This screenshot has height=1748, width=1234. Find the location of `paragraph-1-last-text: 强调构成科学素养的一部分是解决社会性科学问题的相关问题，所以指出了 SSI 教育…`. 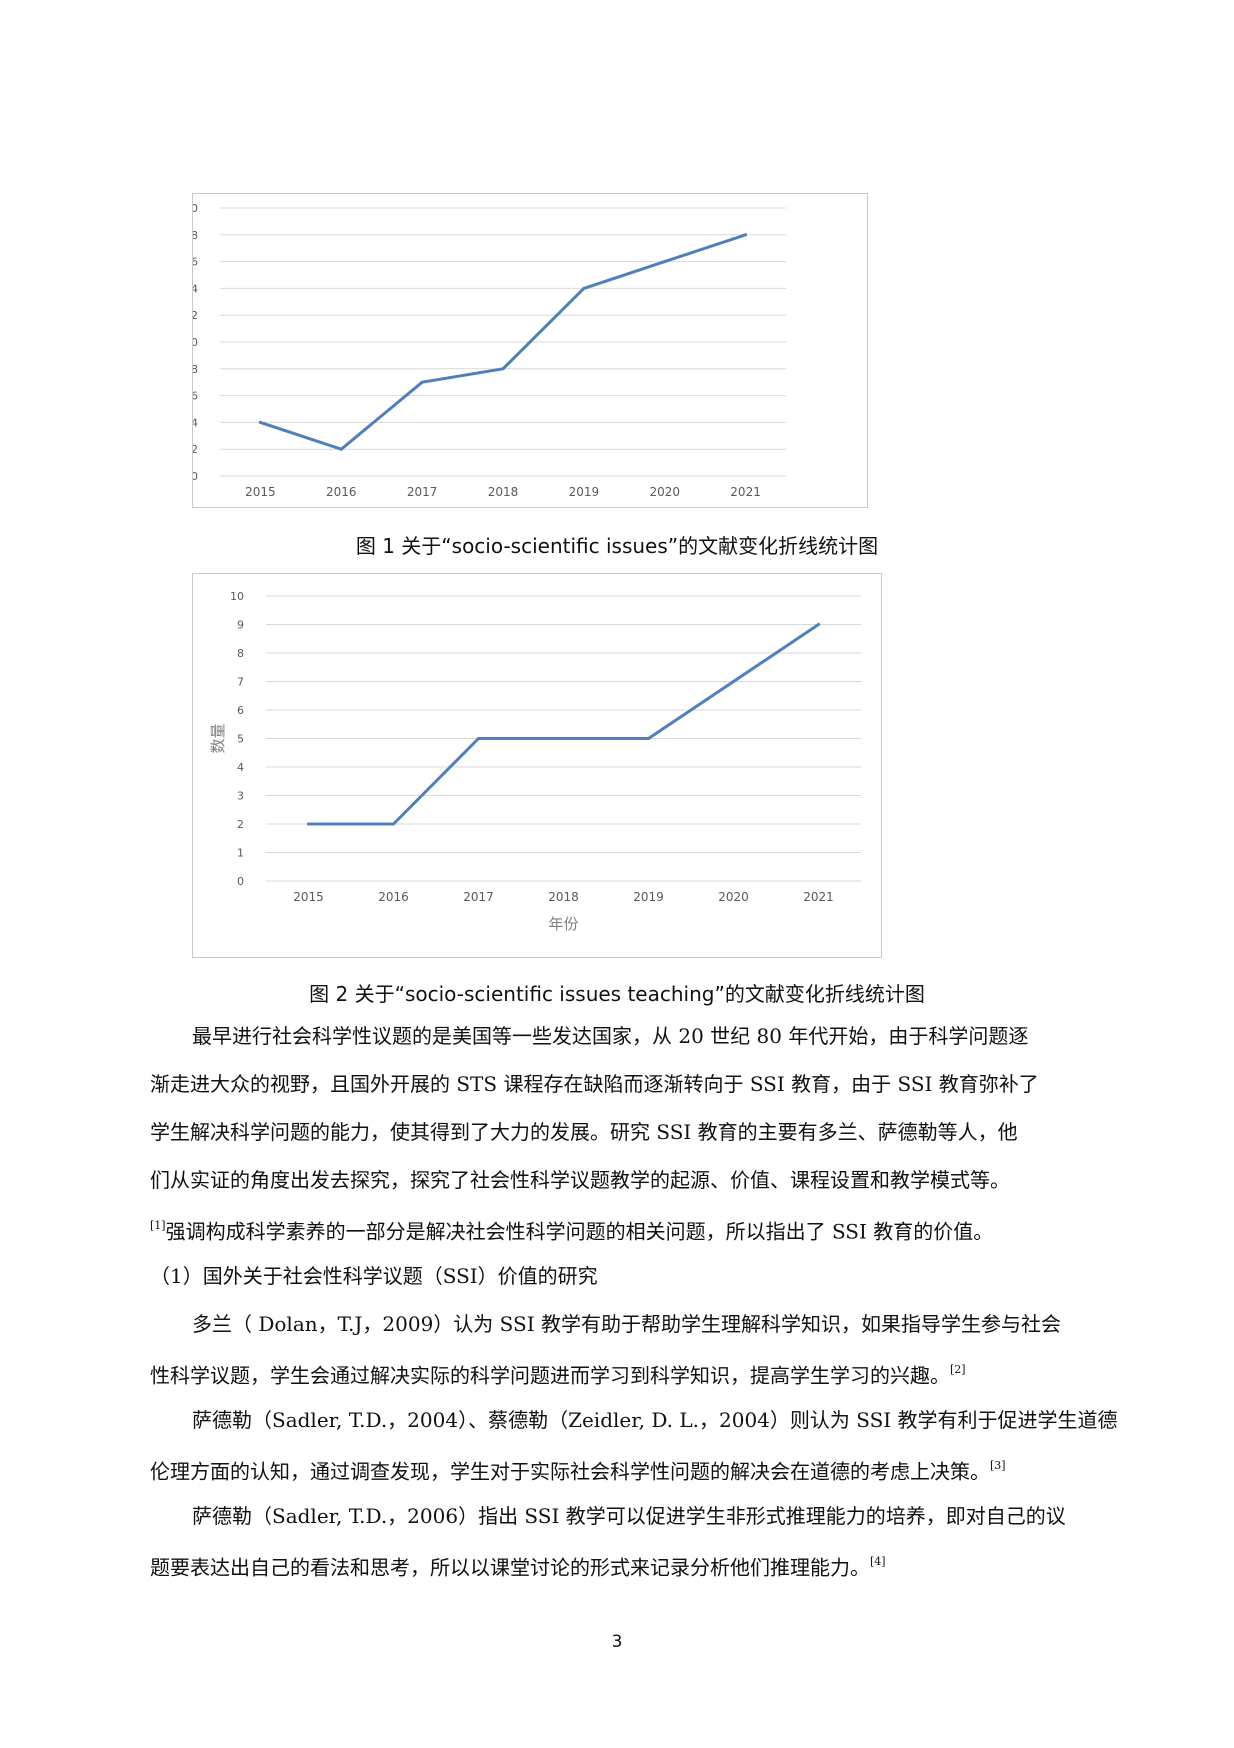

paragraph-1-last-text: 强调构成科学素养的一部分是解决社会性科学问题的相关问题，所以指出了 SSI 教育… is located at coordinates (579, 1231).